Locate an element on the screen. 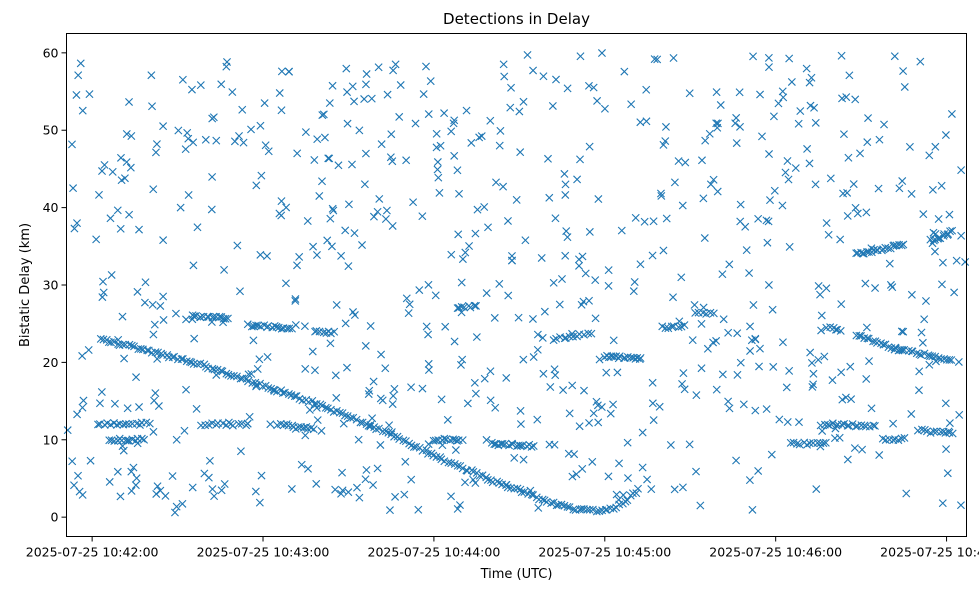 This screenshot has width=979, height=590. y-tick: 10 is located at coordinates (55, 439).